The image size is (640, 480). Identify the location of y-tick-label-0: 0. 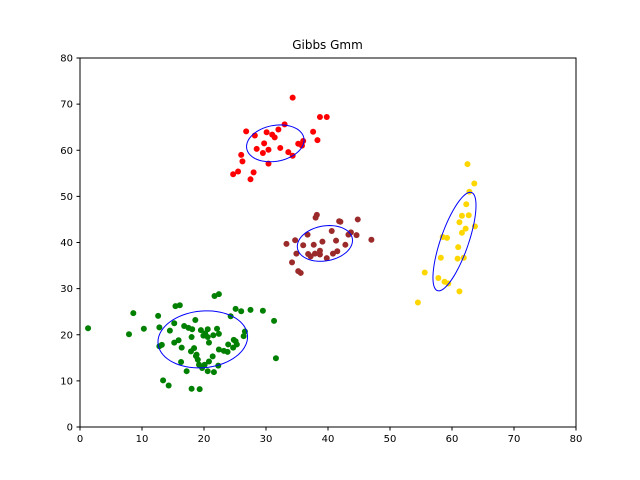
(70, 428).